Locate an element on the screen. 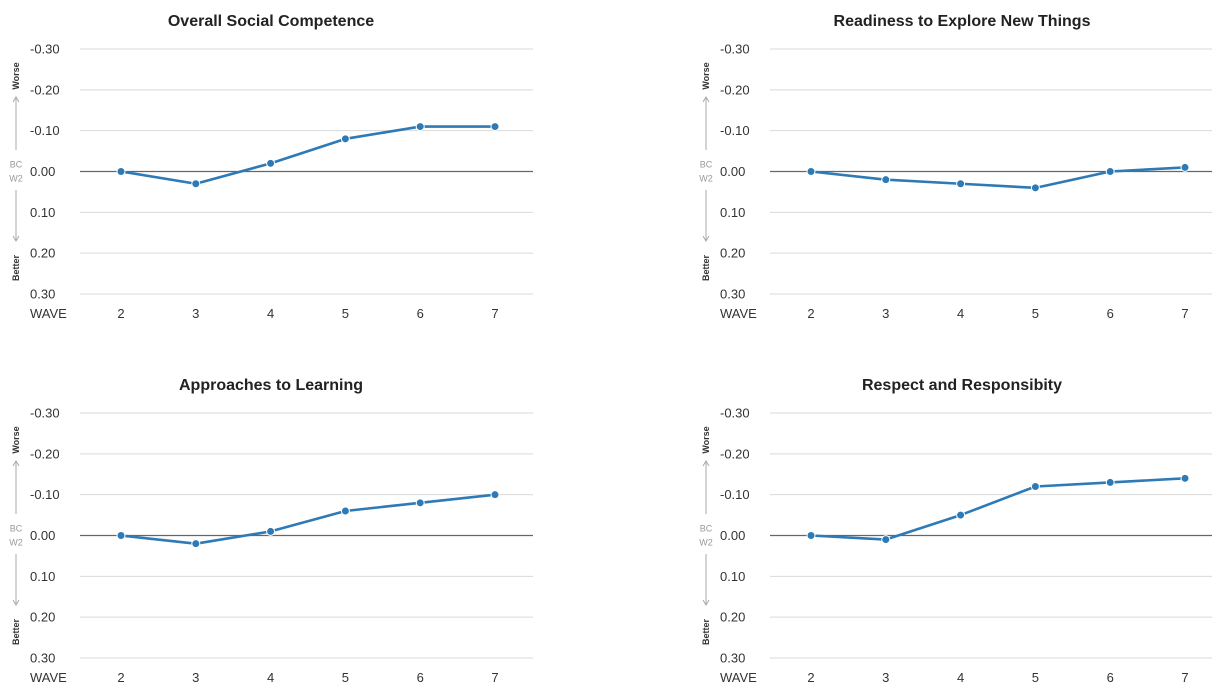  chart-title: Approaches to Learning is located at coordinates (271, 385).